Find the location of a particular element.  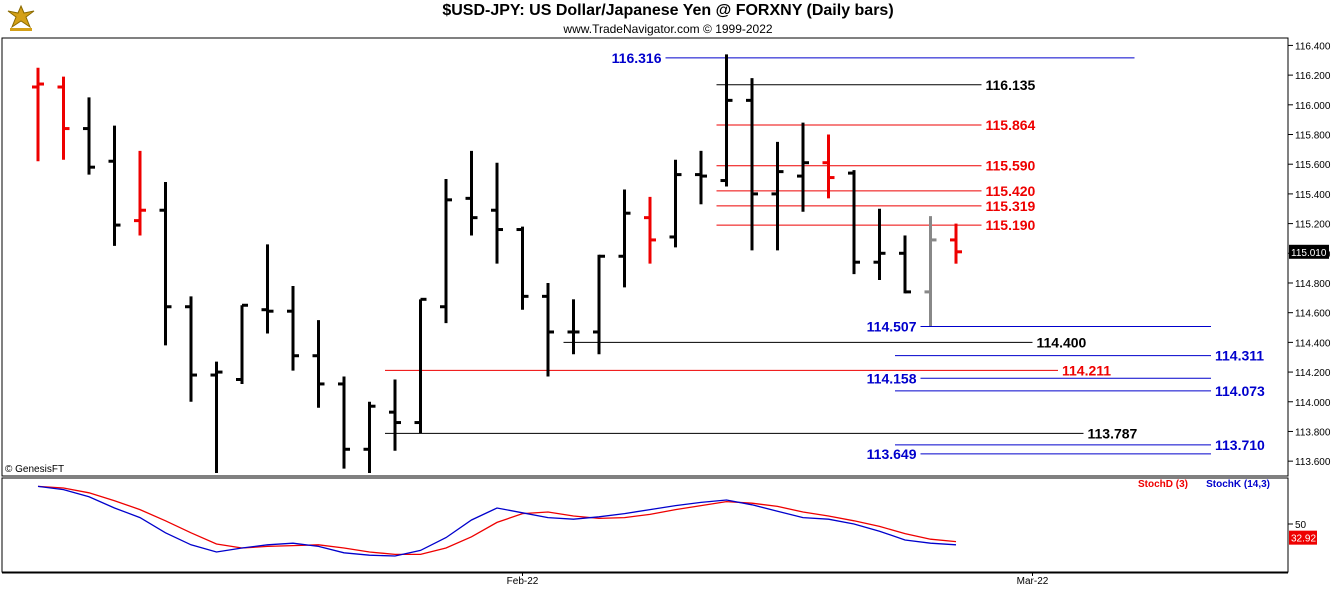

level-label: 114.400 is located at coordinates (1062, 342).